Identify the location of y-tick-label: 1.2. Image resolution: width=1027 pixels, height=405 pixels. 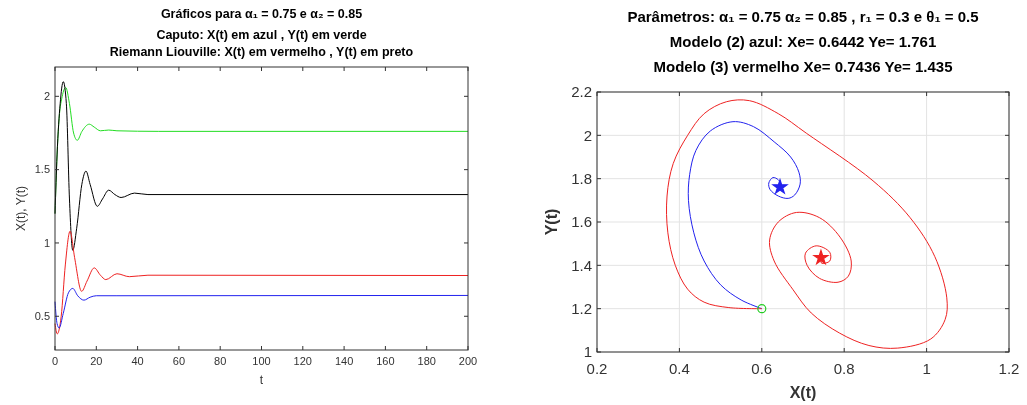
(581, 308).